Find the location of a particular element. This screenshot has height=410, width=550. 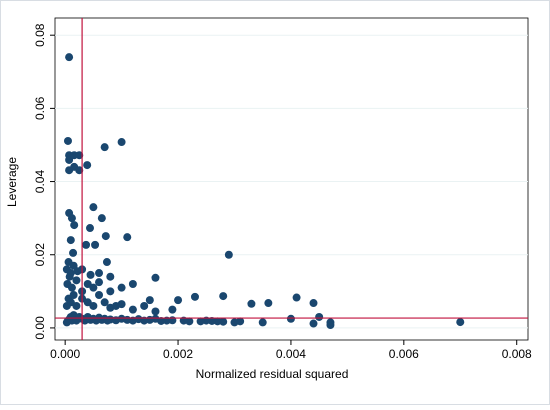

y-tick-label: 0.00 is located at coordinates (40, 328).